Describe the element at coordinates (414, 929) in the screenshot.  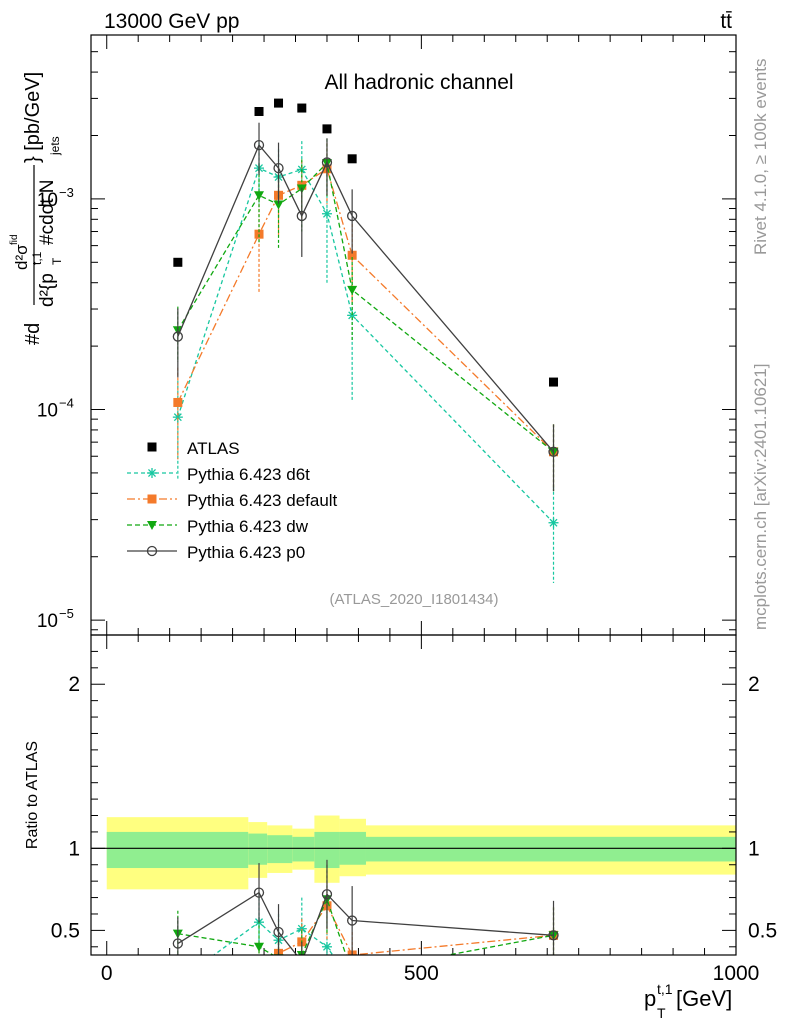
I see `ratio-line-default` at that location.